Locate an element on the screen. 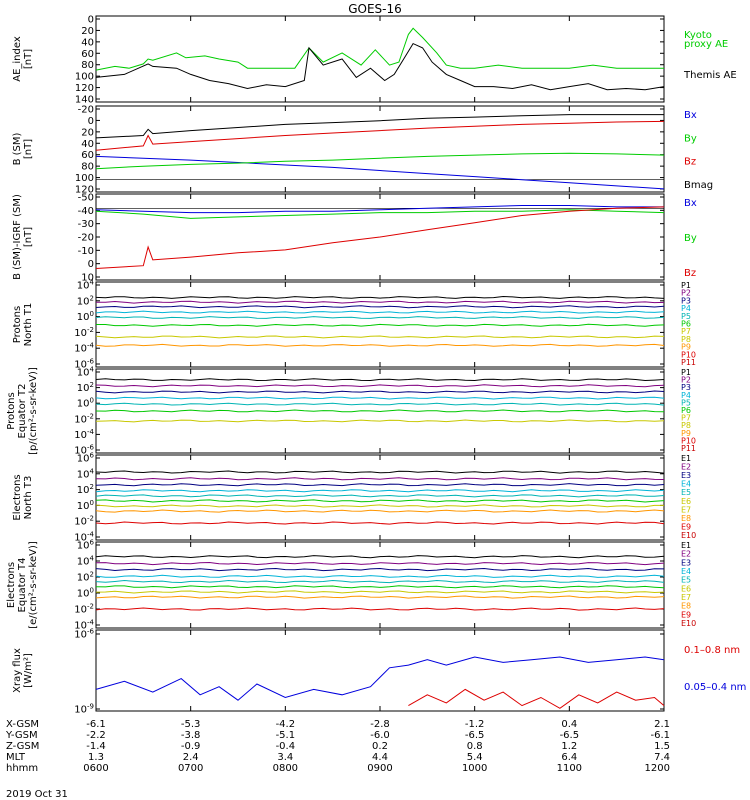 Image resolution: width=750 pixels, height=800 pixels. series-ee-e7 is located at coordinates (380, 592).